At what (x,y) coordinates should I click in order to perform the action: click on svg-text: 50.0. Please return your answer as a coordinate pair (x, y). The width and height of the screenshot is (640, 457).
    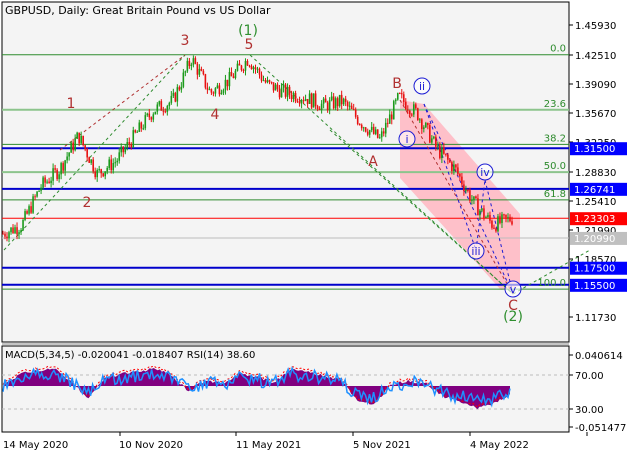
    Looking at the image, I should click on (555, 166).